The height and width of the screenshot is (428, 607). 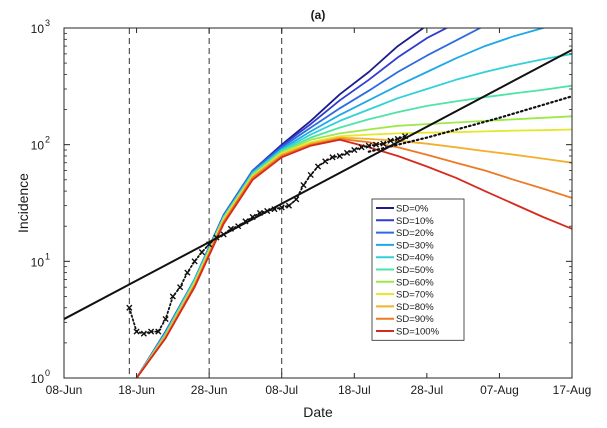 What do you see at coordinates (412, 209) in the screenshot?
I see `legend-label: SD=0%` at bounding box center [412, 209].